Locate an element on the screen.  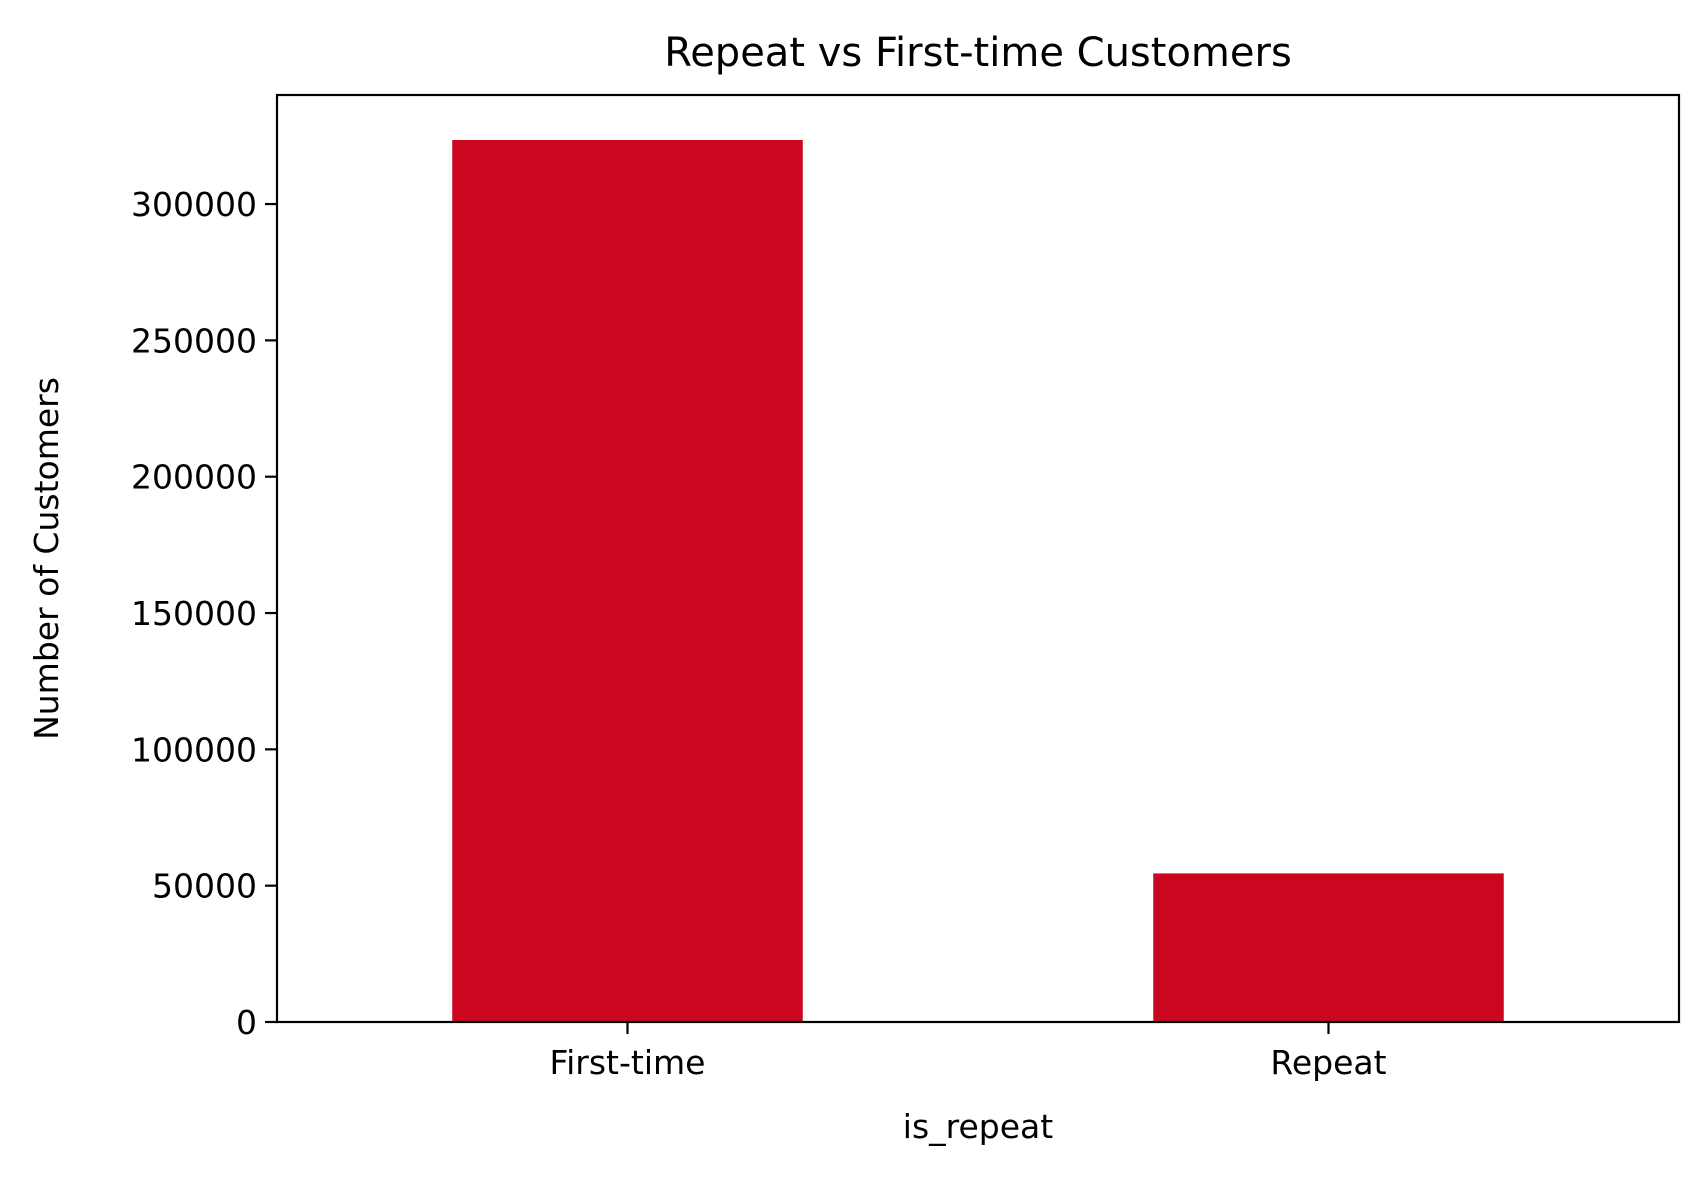
y-tick-label: 200000 is located at coordinates (194, 477).